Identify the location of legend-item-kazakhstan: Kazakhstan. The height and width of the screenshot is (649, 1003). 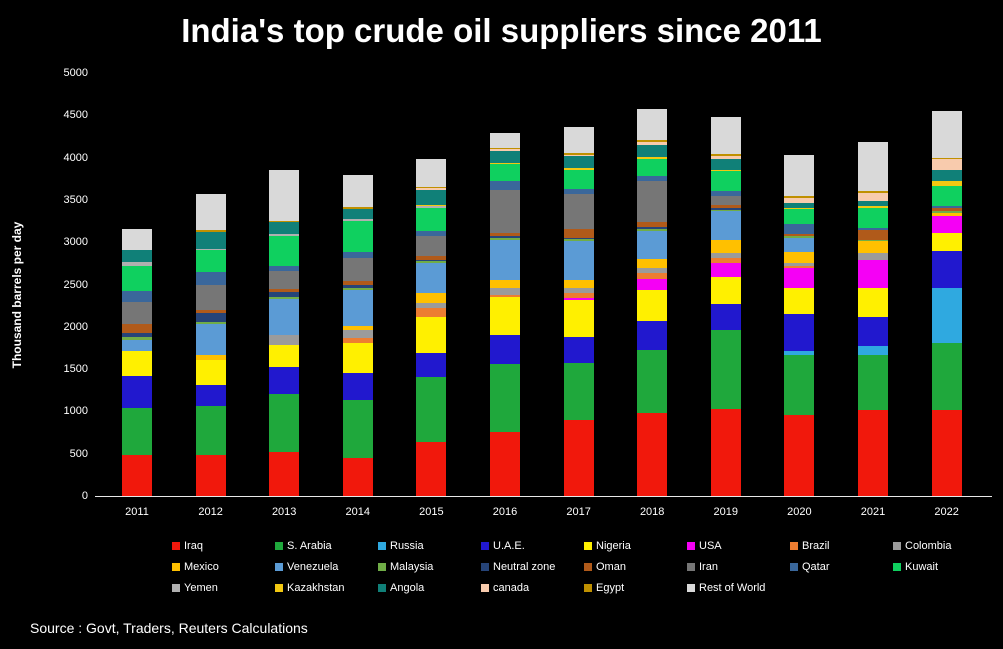
(326, 588).